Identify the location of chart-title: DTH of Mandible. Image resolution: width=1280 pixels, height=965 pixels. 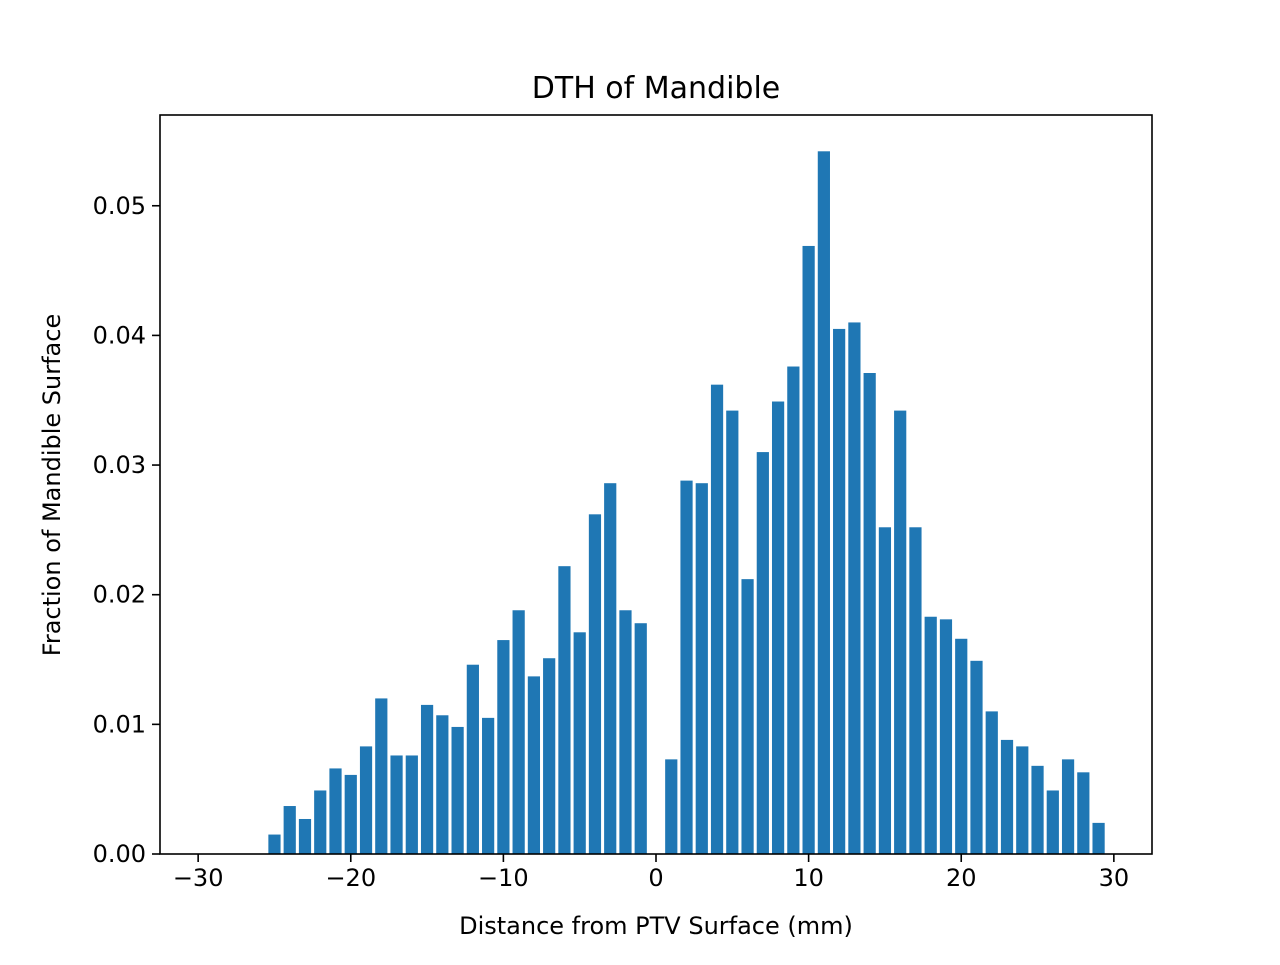
(656, 88).